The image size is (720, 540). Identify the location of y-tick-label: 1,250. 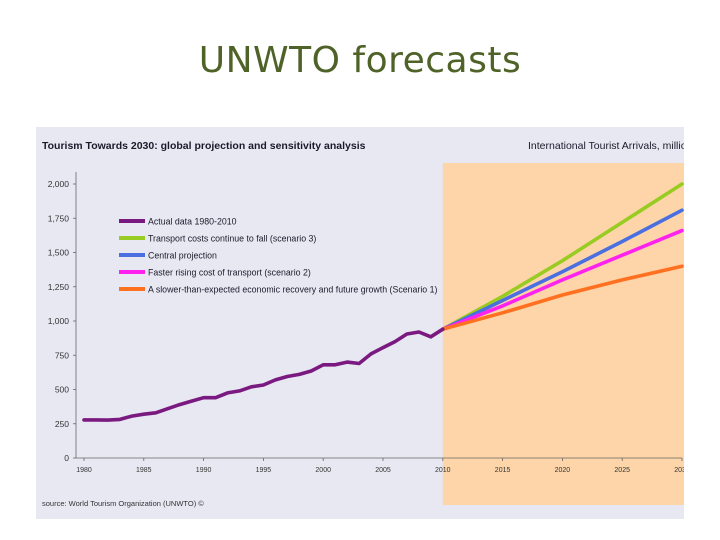
(59, 287).